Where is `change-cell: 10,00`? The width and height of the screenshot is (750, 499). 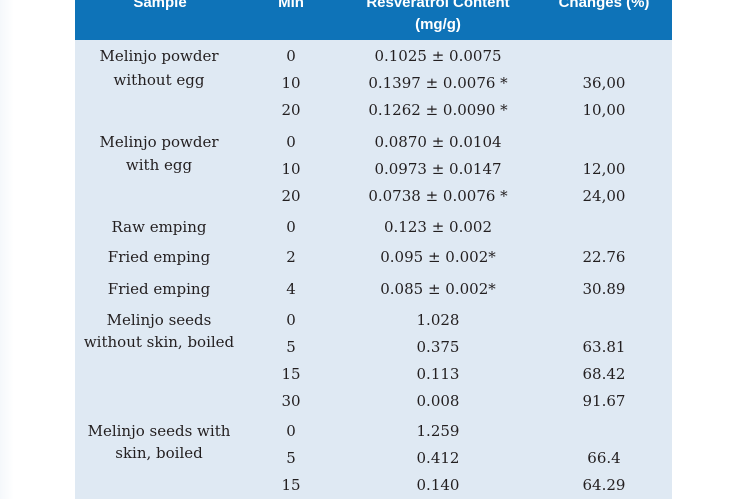 change-cell: 10,00 is located at coordinates (604, 110).